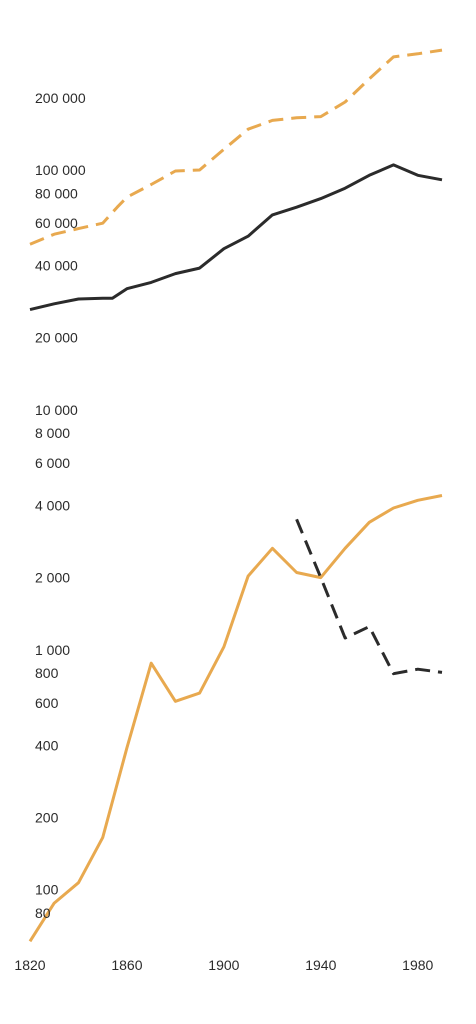 The image size is (476, 1024). Describe the element at coordinates (52, 505) in the screenshot. I see `y-tick-label: 4 000` at that location.